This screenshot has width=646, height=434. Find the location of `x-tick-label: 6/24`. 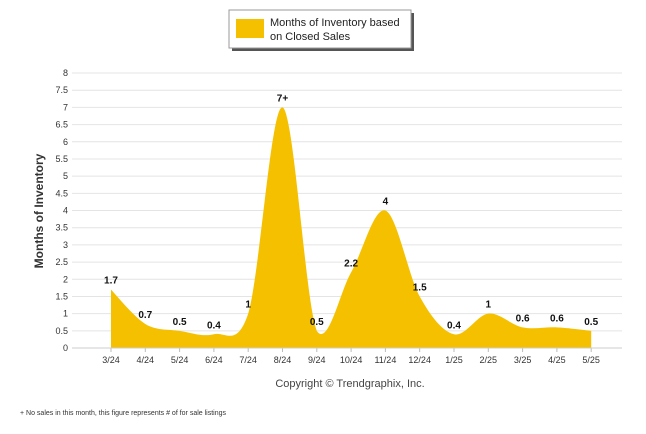

x-tick-label: 6/24 is located at coordinates (214, 360).